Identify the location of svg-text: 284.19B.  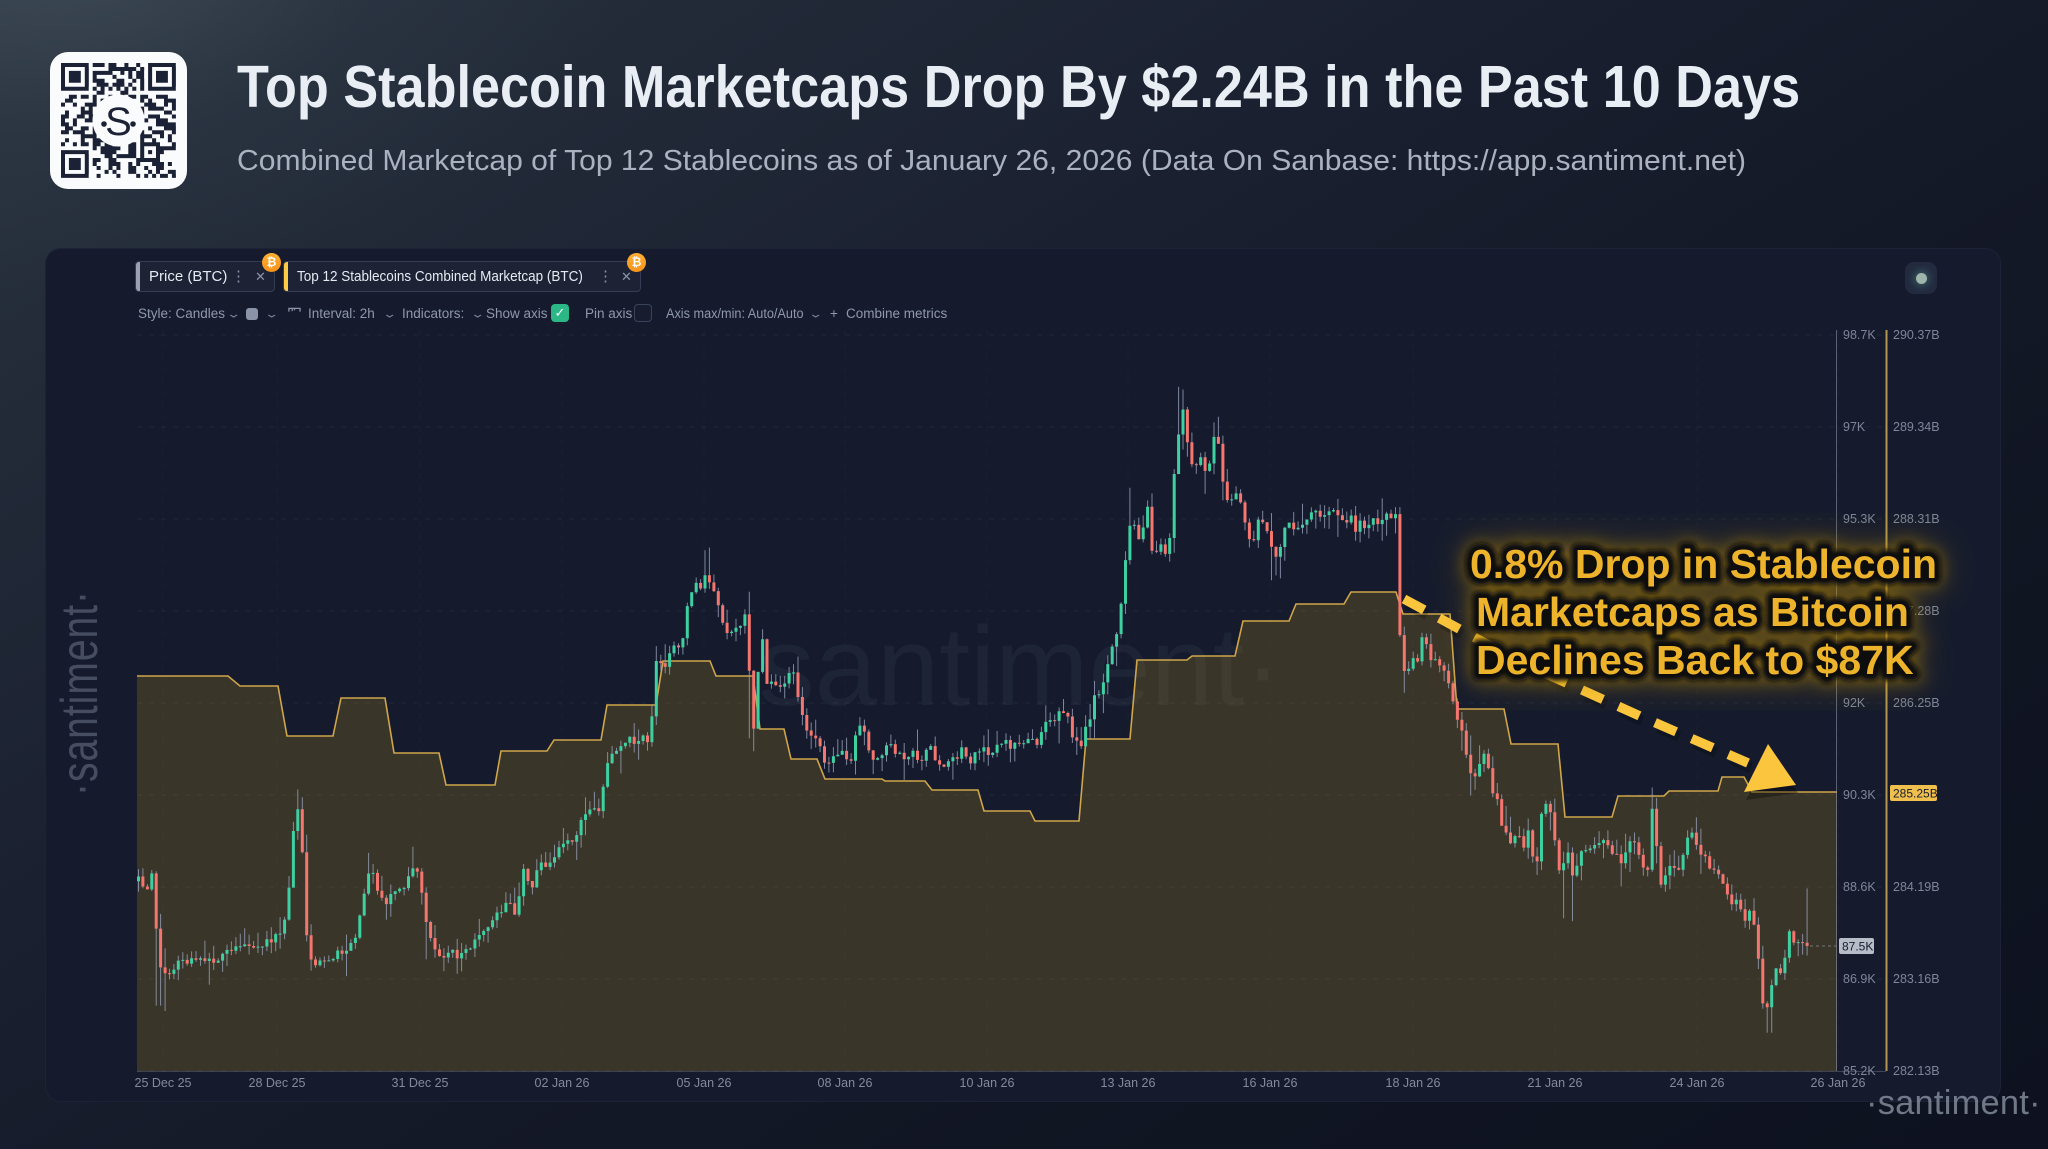
(1916, 887).